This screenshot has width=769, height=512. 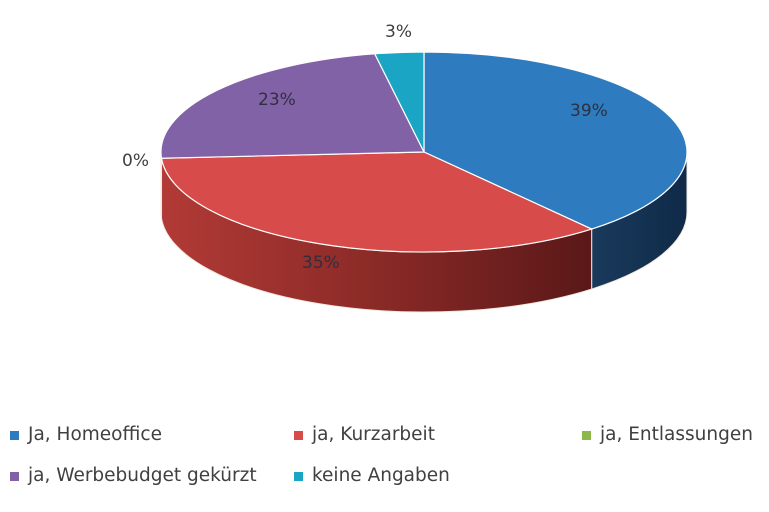 I want to click on data-label-kurzarbeit: 35%, so click(x=321, y=263).